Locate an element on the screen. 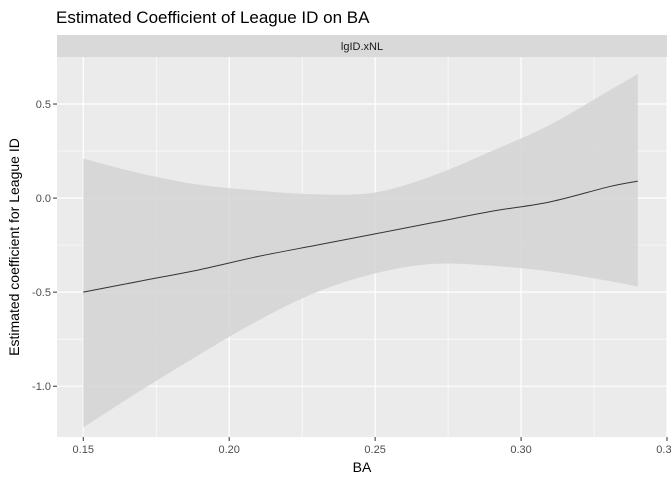 The height and width of the screenshot is (480, 672). facet-strip-label: lgID.xNL is located at coordinates (362, 47).